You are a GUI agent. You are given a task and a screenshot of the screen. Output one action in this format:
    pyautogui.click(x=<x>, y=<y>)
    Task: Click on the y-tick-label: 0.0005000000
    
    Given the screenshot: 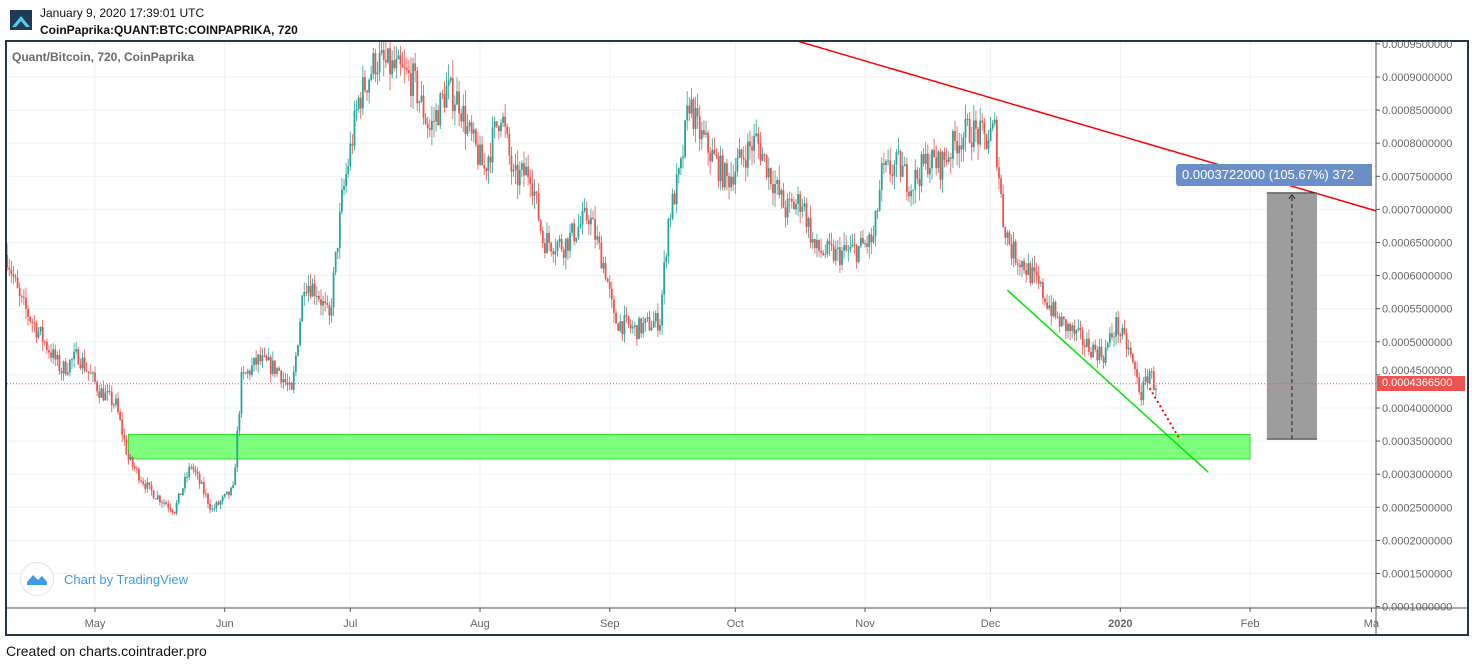 What is the action you would take?
    pyautogui.click(x=1417, y=343)
    